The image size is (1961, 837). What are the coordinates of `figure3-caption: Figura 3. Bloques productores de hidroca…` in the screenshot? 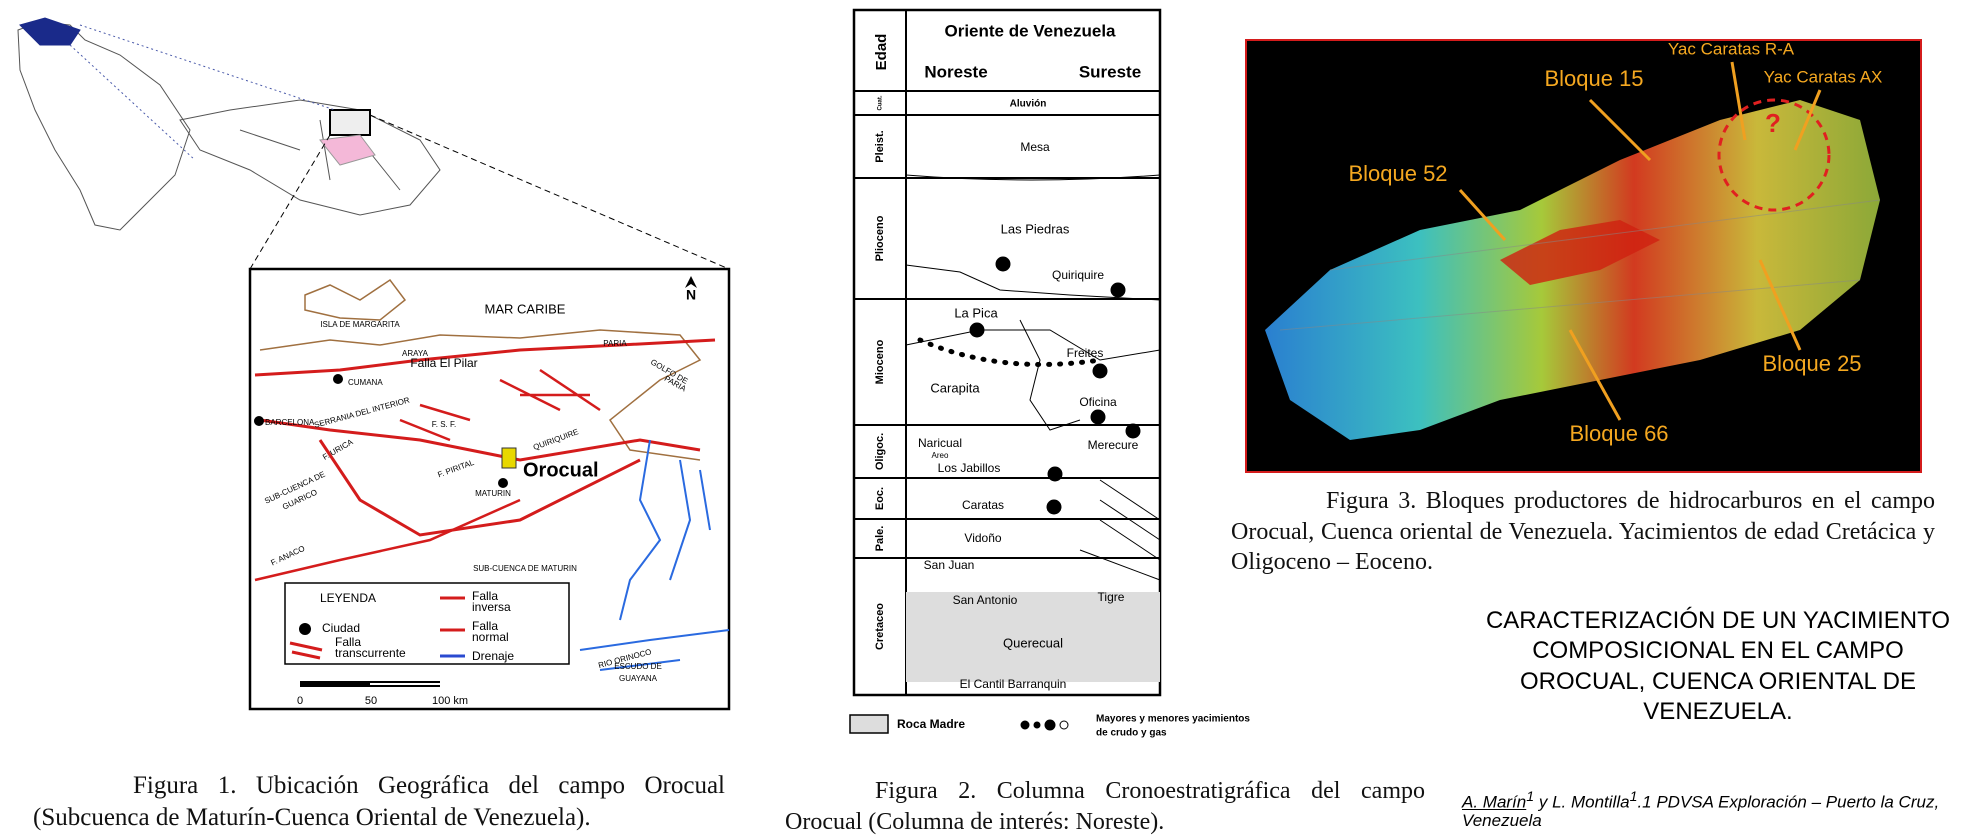 It's located at (1583, 532).